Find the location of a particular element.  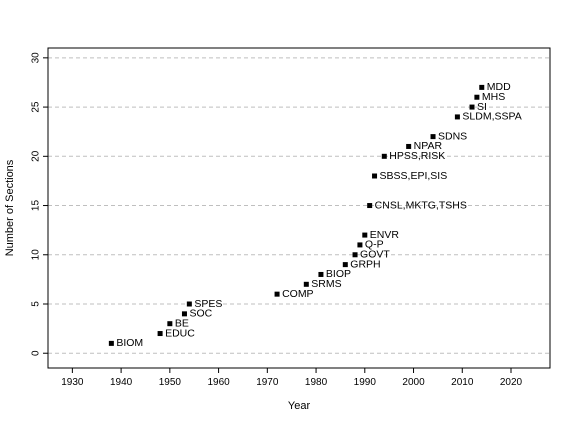

y-axis: 0 5 10 15 20 25 30 is located at coordinates (39, 204).